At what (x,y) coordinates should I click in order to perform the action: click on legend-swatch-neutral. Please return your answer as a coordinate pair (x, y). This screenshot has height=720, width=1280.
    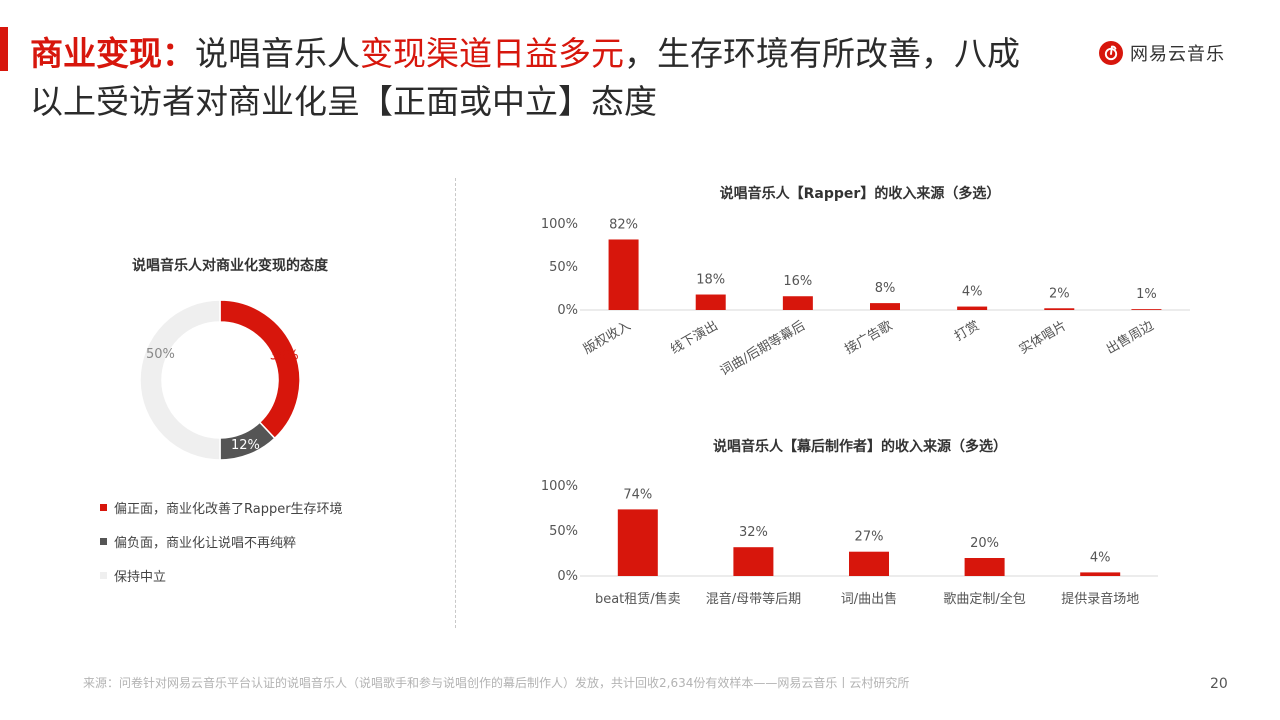
    Looking at the image, I should click on (103, 575).